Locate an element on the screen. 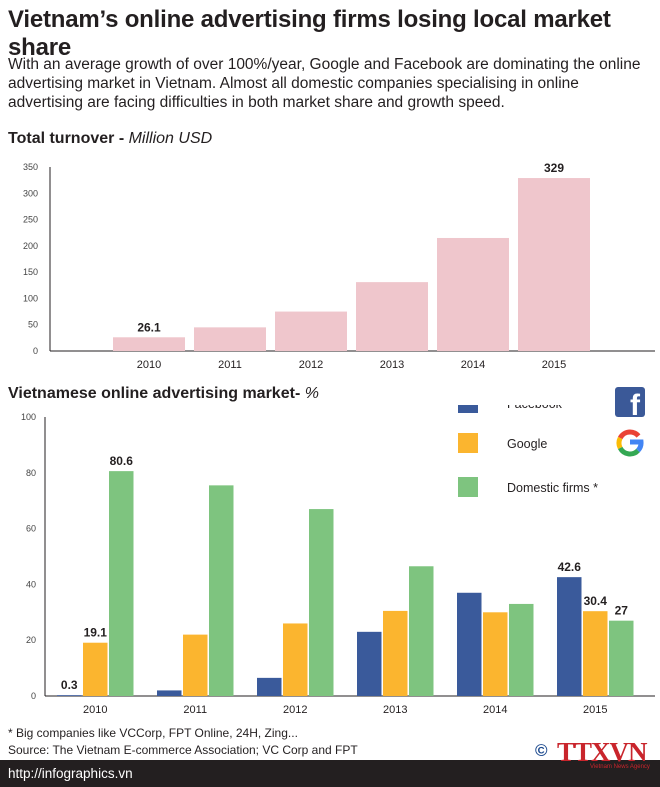 The height and width of the screenshot is (787, 660). market-share-chart-title-text: Vietnamese online advertising market is located at coordinates (151, 393).